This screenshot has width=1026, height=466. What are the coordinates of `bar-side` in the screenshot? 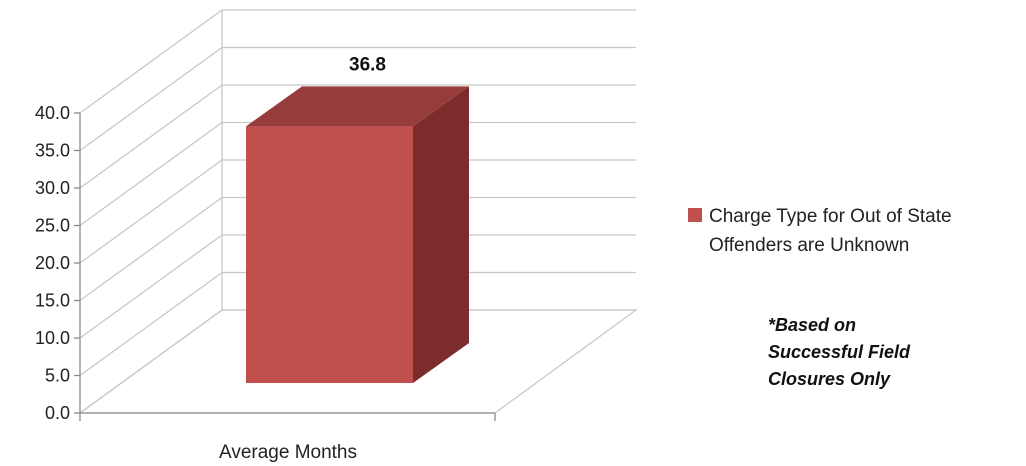 It's located at (441, 234).